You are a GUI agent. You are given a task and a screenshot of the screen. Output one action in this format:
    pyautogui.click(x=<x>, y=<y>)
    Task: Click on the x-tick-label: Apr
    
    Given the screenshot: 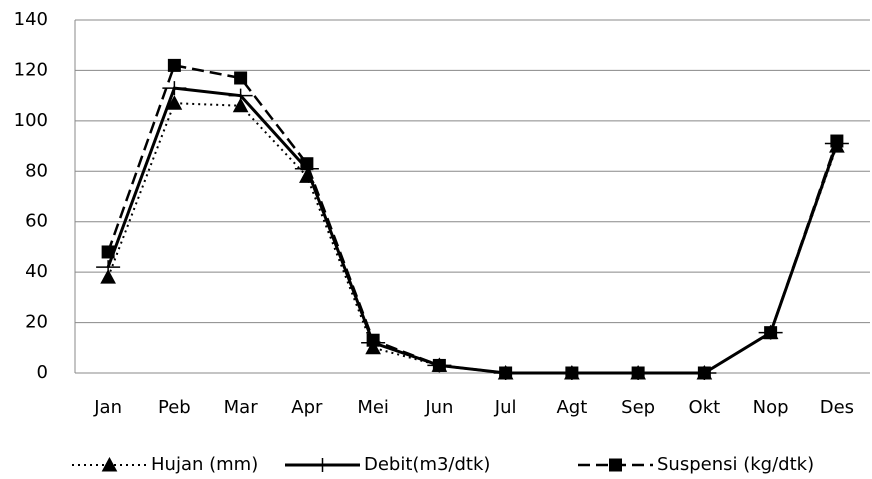 What is the action you would take?
    pyautogui.click(x=307, y=407)
    